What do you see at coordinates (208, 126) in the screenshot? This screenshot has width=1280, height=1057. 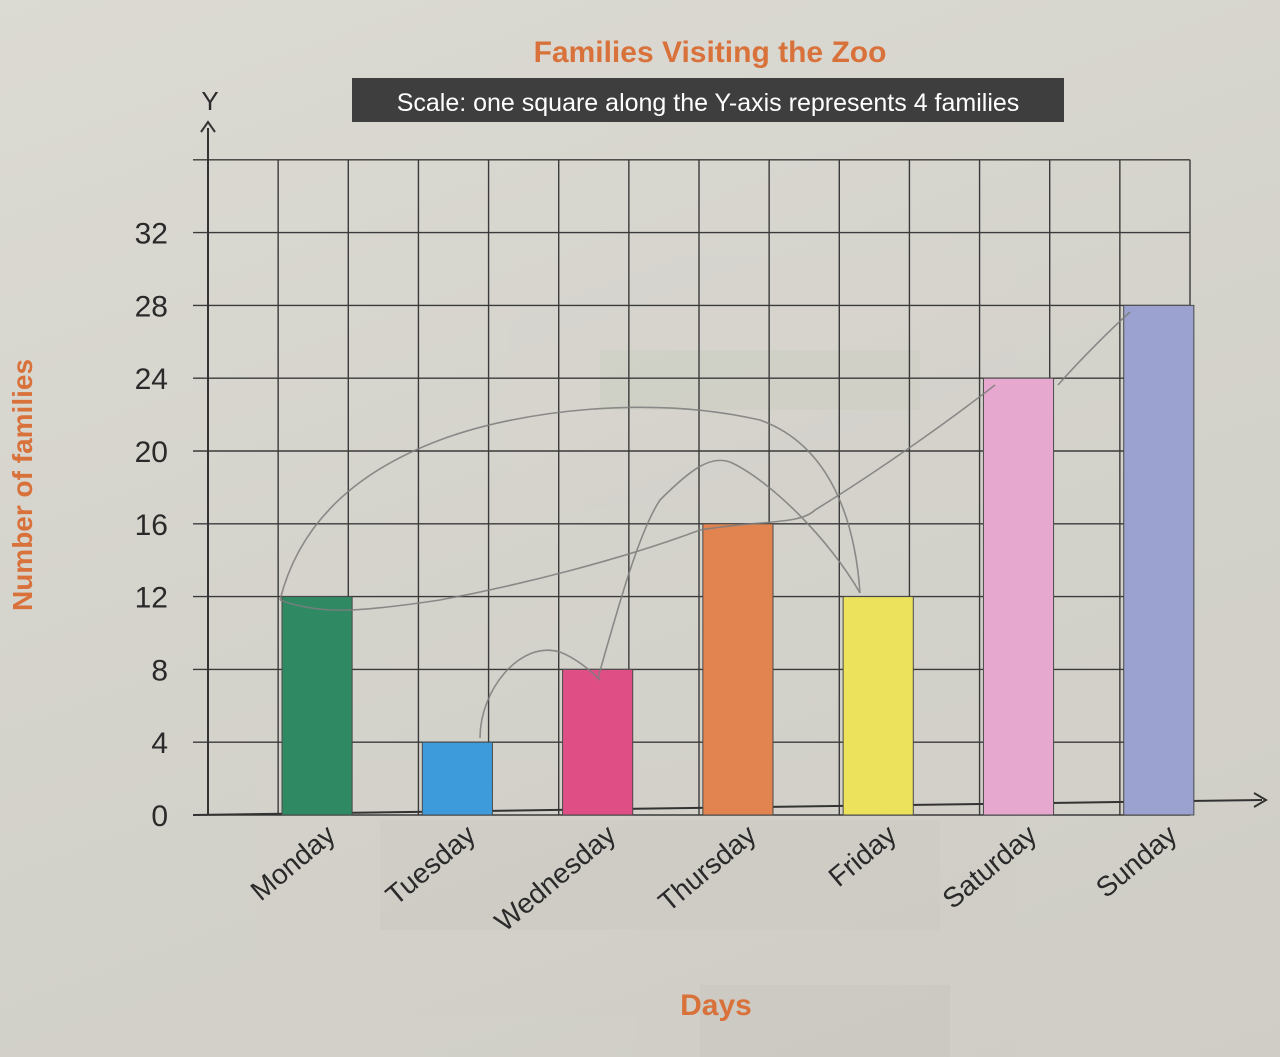 I see `y-axis-arrow-icon` at bounding box center [208, 126].